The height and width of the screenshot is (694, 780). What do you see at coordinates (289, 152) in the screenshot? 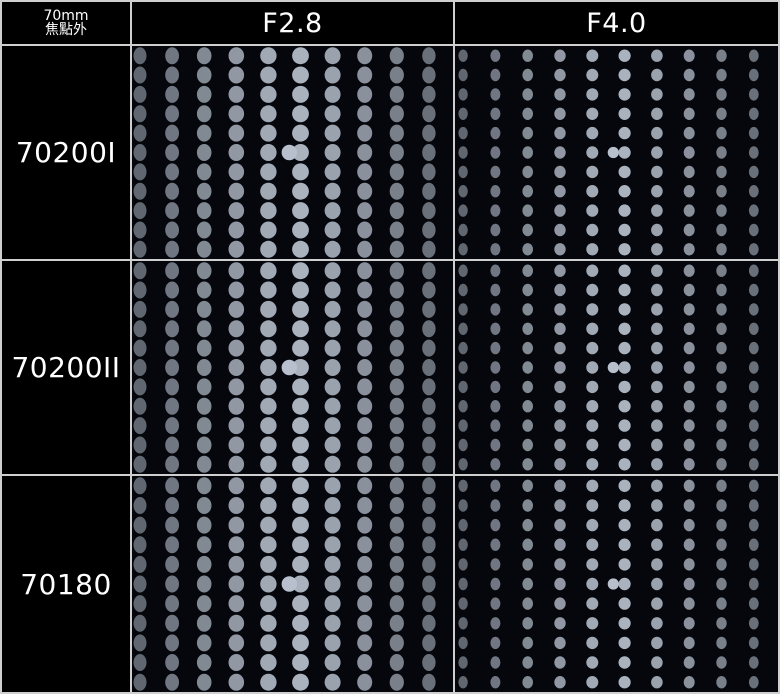
I see `bokeh-center-dot` at bounding box center [289, 152].